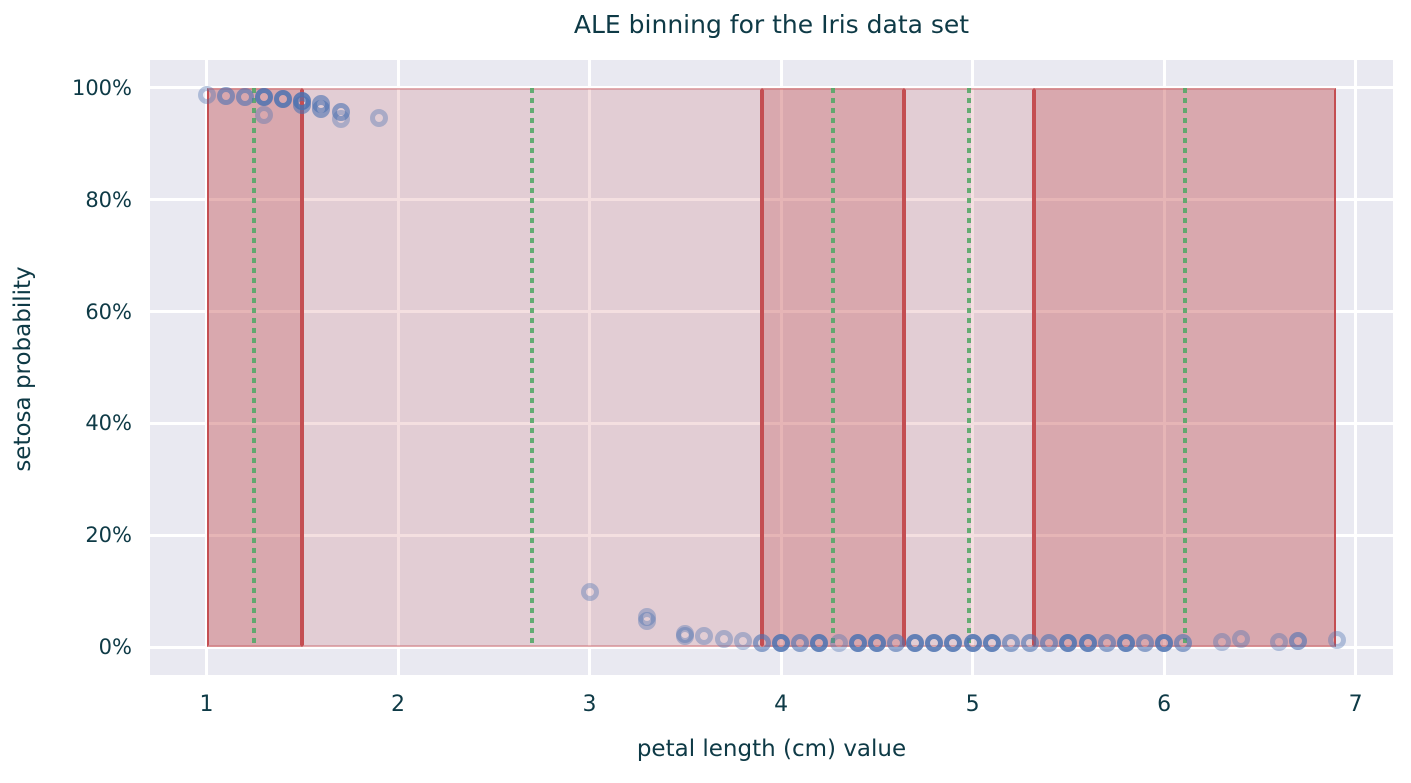 Image resolution: width=1411 pixels, height=783 pixels. Describe the element at coordinates (108, 423) in the screenshot. I see `y-tick-label: 40%` at that location.